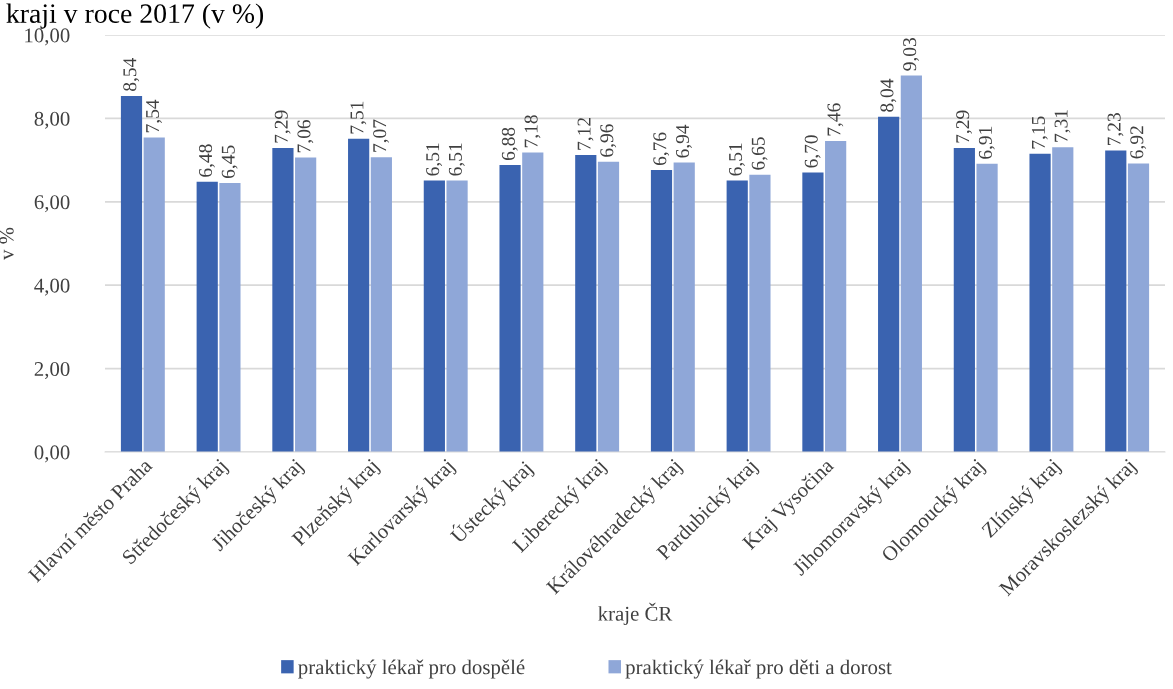  I want to click on data-label: 7,18, so click(532, 131).